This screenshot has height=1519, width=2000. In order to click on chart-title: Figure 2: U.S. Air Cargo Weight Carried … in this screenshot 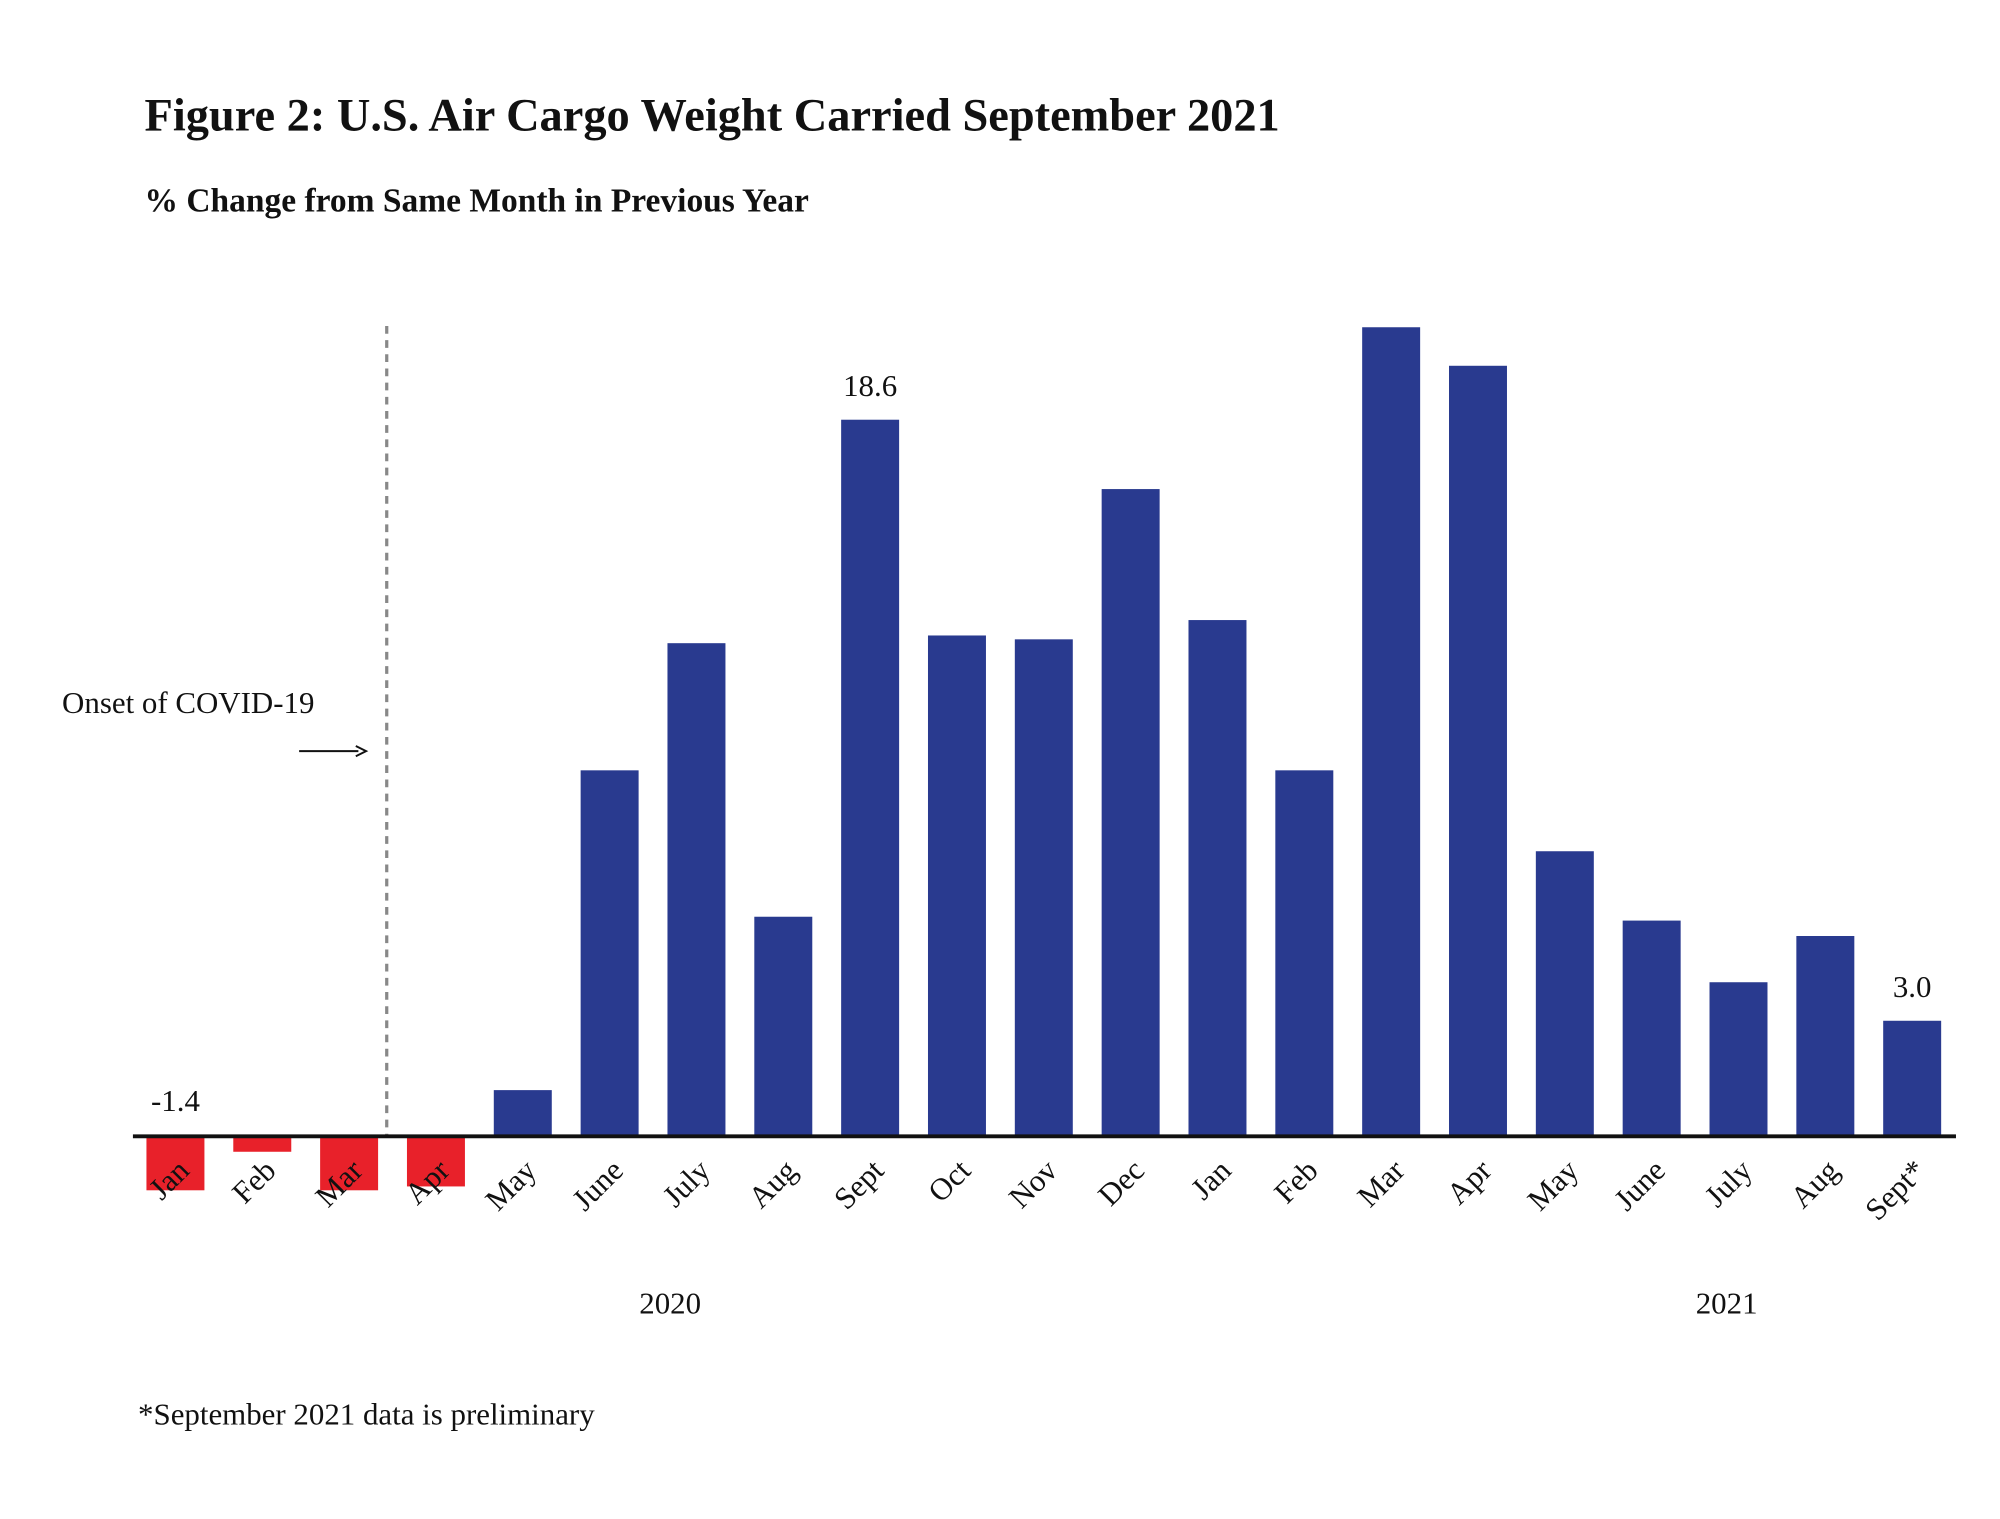, I will do `click(712, 115)`.